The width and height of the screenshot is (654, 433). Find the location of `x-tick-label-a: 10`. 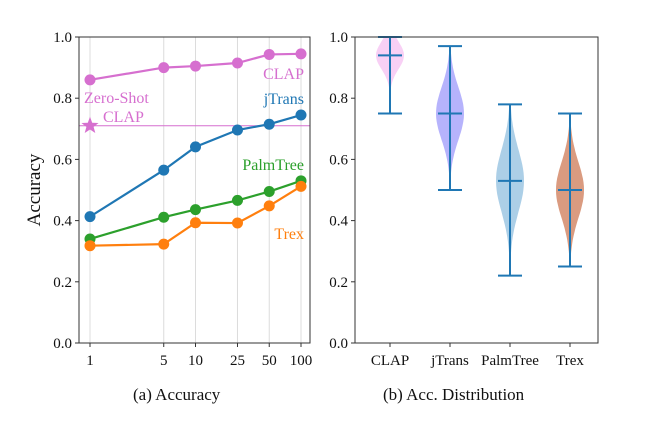

x-tick-label-a: 10 is located at coordinates (195, 361).